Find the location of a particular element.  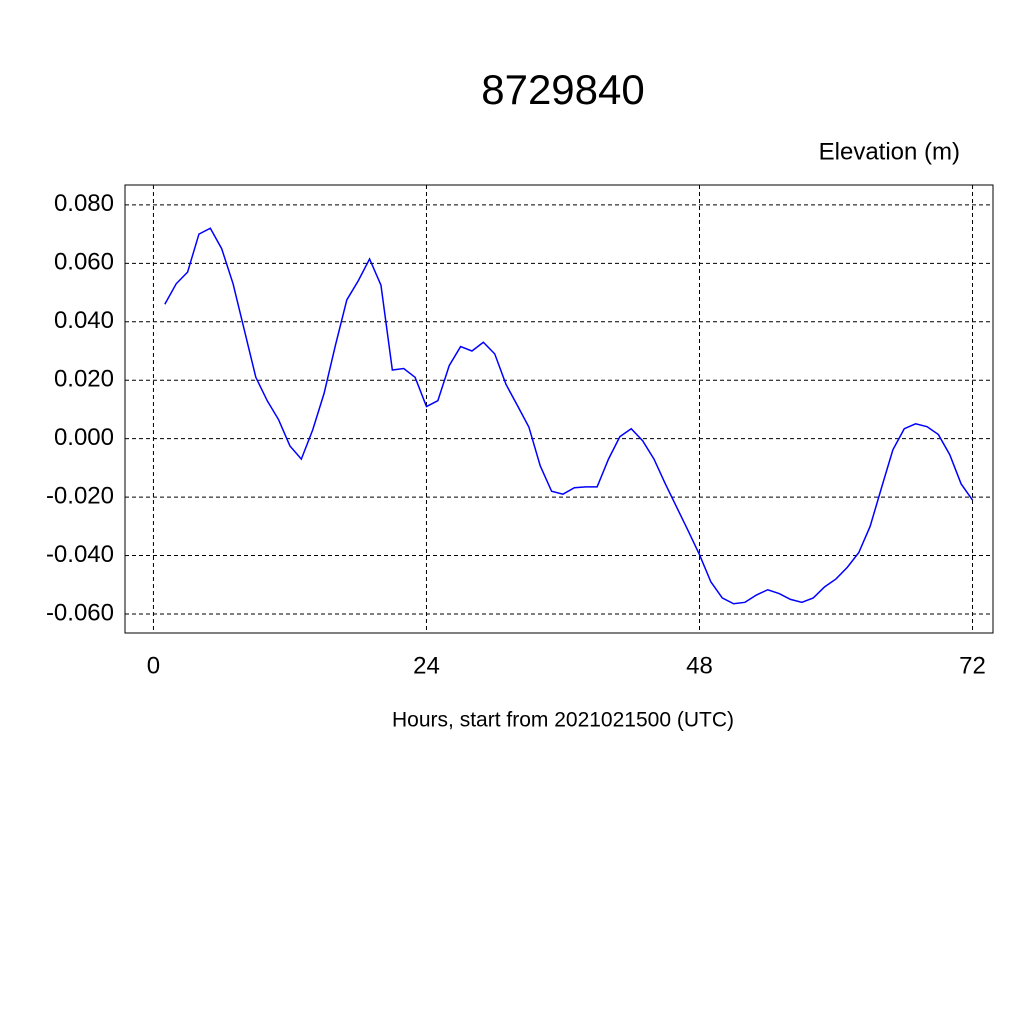

chart-subtitle: Elevation (m) is located at coordinates (889, 151).